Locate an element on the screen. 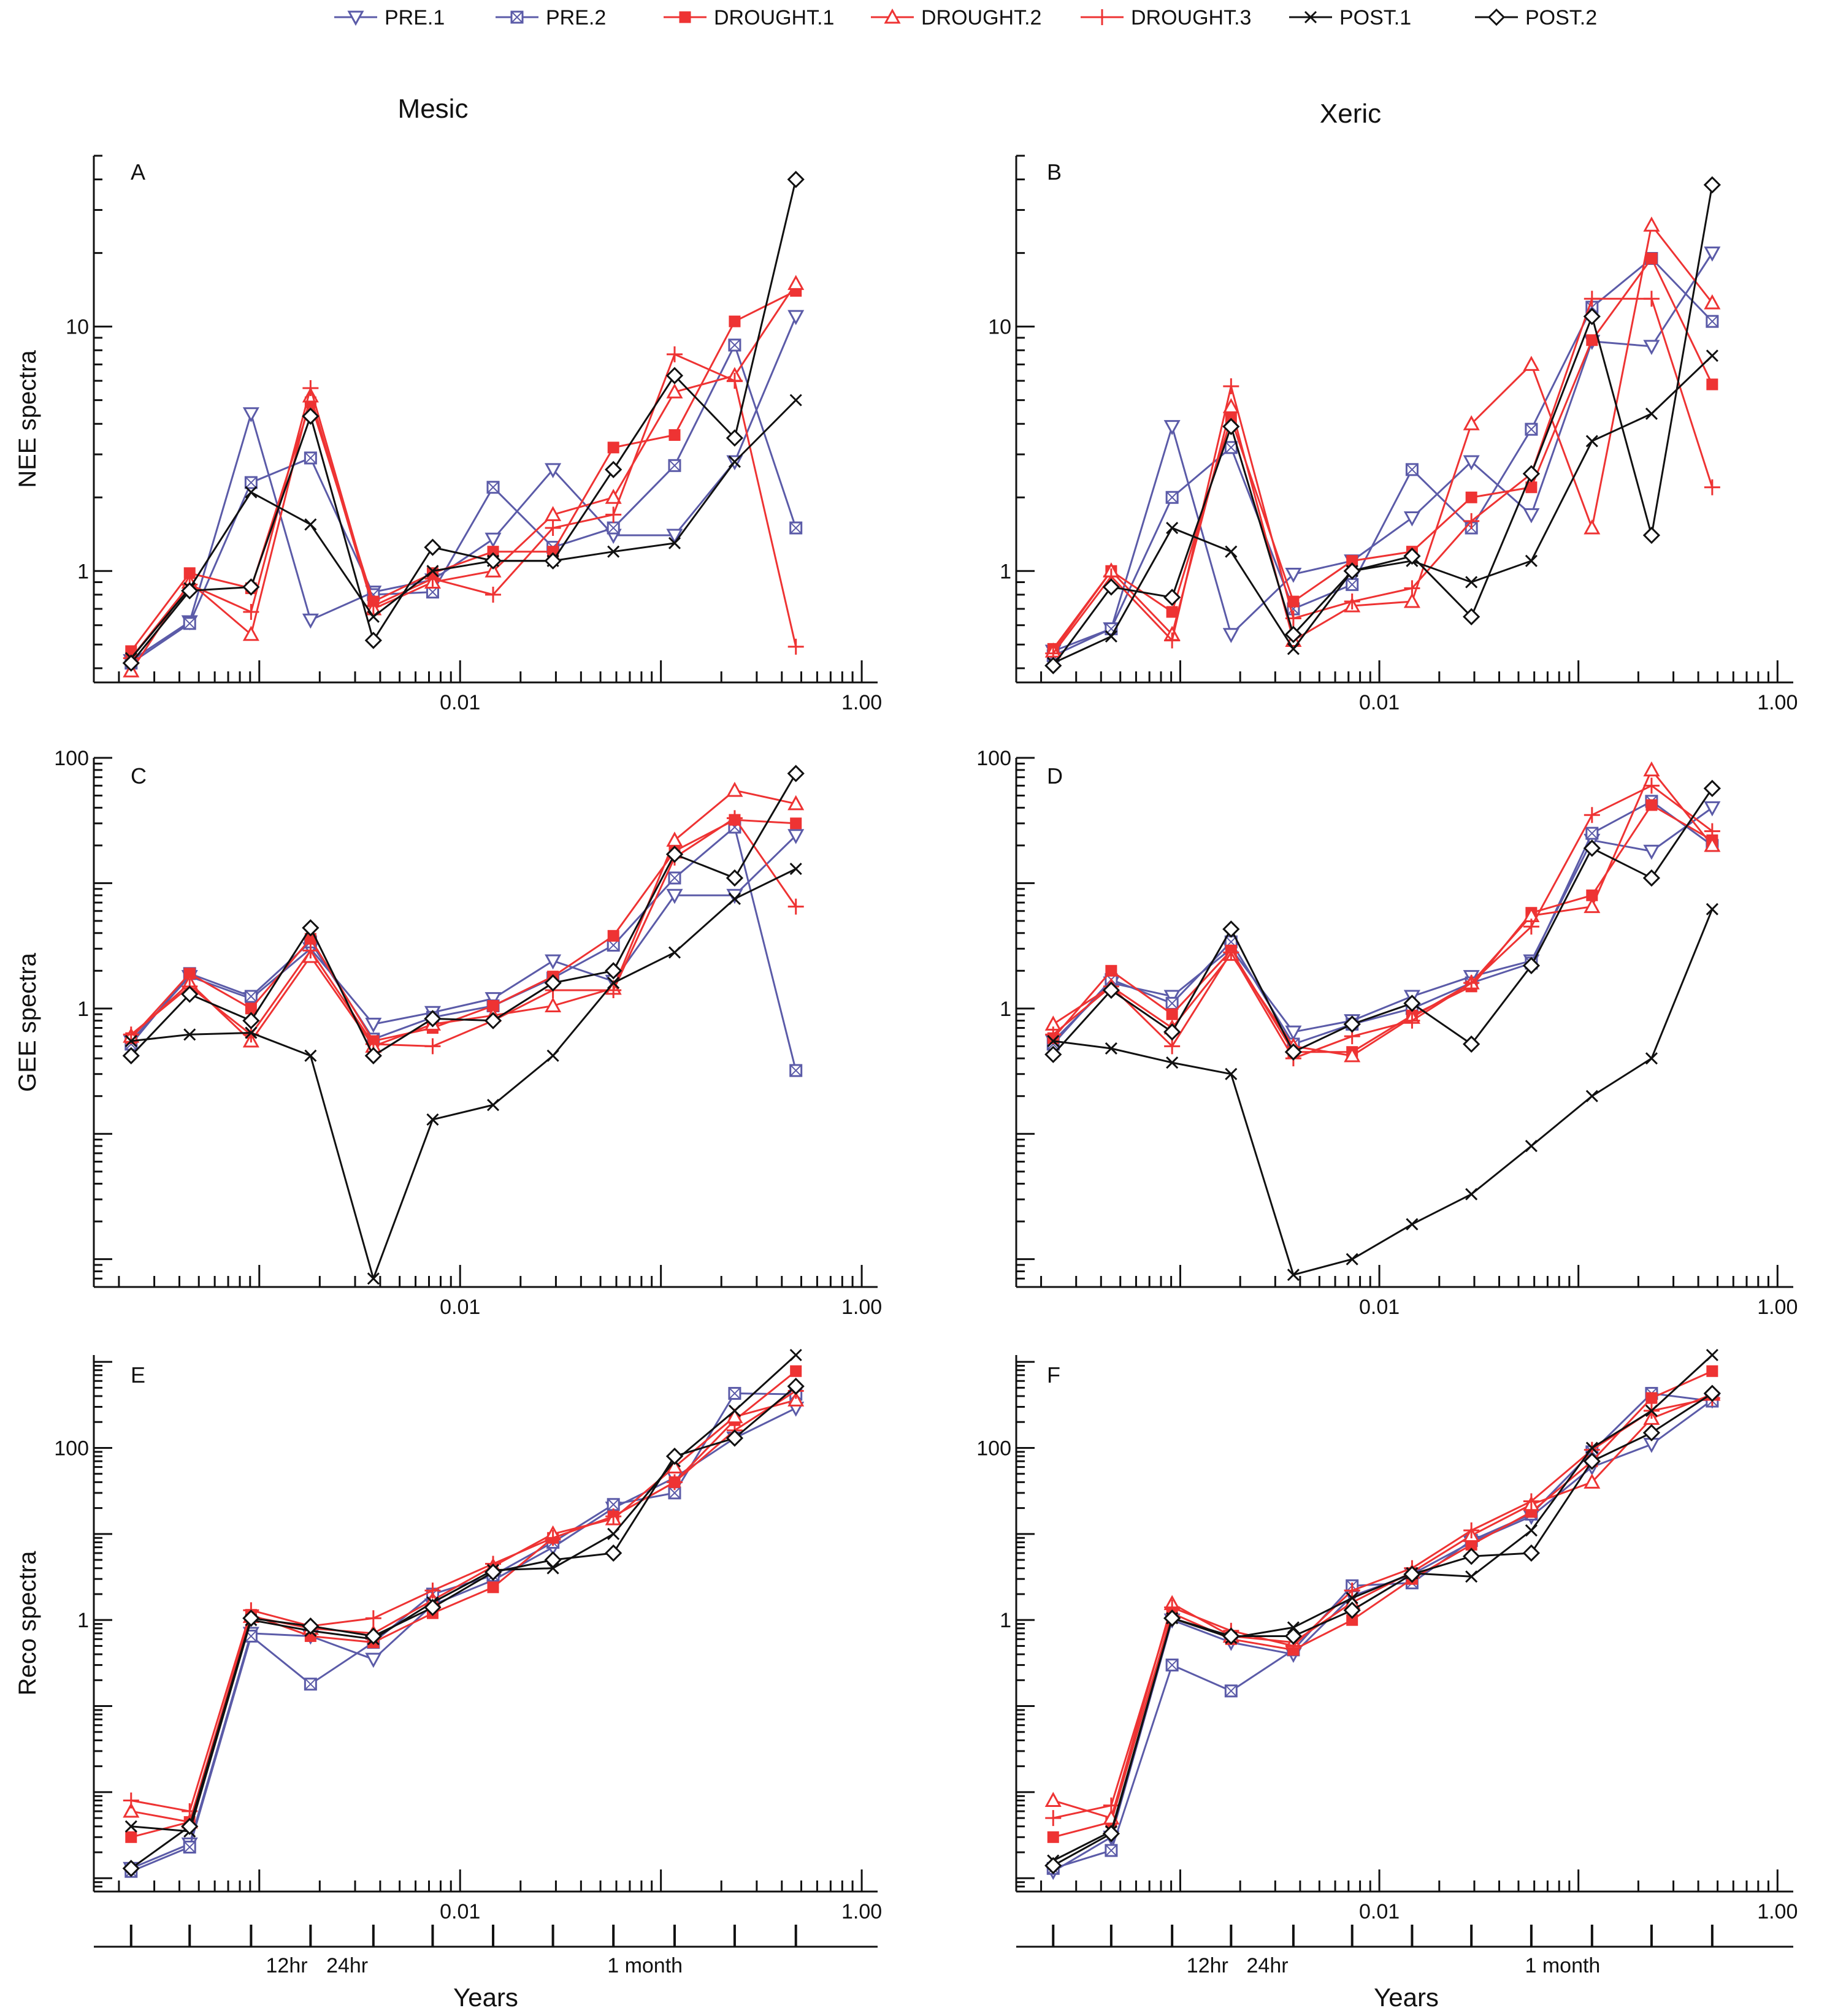 The image size is (1827, 2016). panel-c: 0.01 1.00 1 100 GEE spectra C is located at coordinates (448, 1033).